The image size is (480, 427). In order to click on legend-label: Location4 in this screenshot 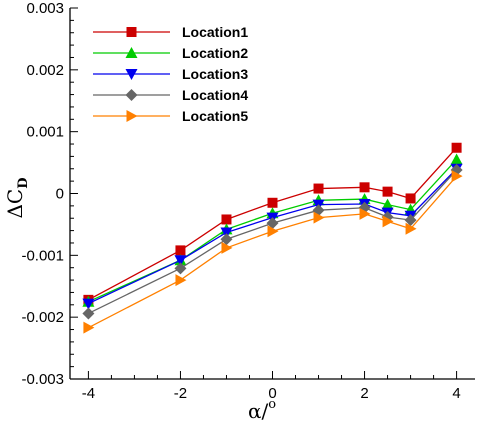, I will do `click(215, 95)`.